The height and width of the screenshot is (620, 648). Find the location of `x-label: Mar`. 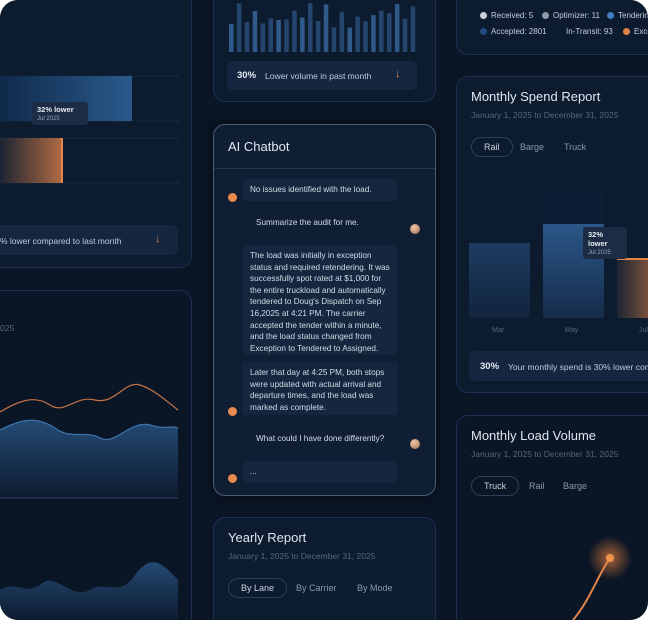

x-label: Mar is located at coordinates (498, 330).